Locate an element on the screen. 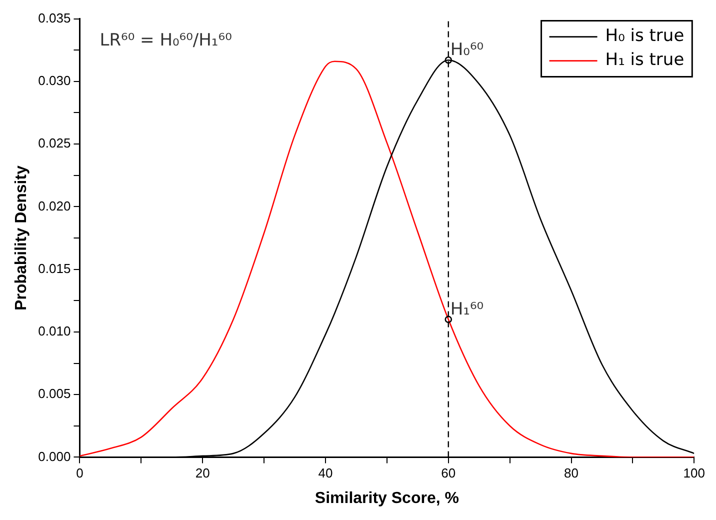 The image size is (716, 520). x-tick-label: 60 is located at coordinates (448, 473).